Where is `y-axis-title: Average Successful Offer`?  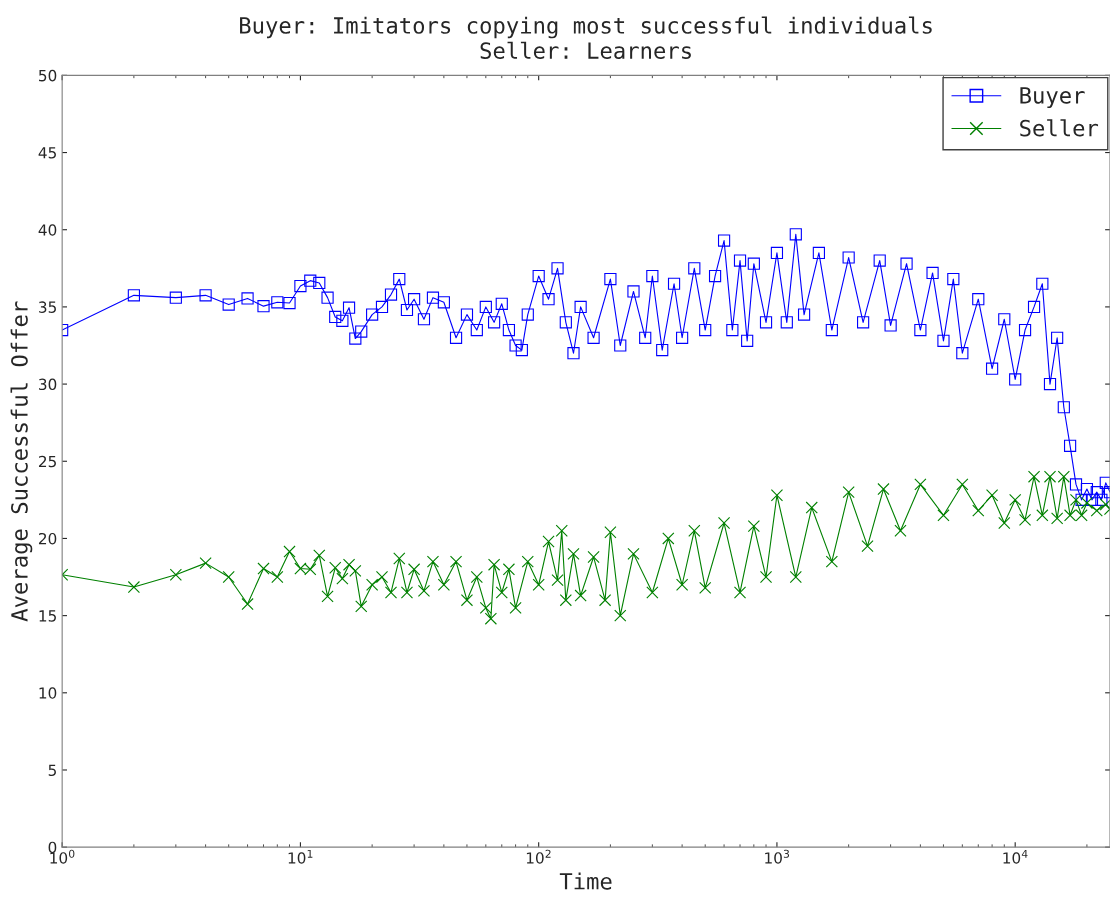
y-axis-title: Average Successful Offer is located at coordinates (21, 461).